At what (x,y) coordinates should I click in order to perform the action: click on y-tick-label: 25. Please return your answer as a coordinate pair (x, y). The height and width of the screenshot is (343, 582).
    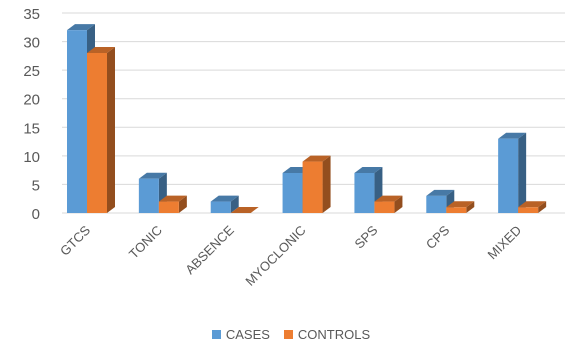
    Looking at the image, I should click on (31, 71).